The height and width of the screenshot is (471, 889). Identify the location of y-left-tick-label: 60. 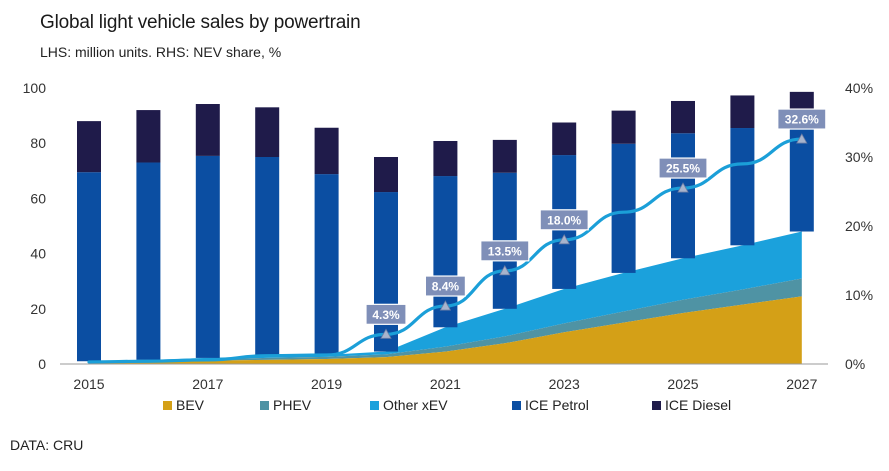
(38, 198).